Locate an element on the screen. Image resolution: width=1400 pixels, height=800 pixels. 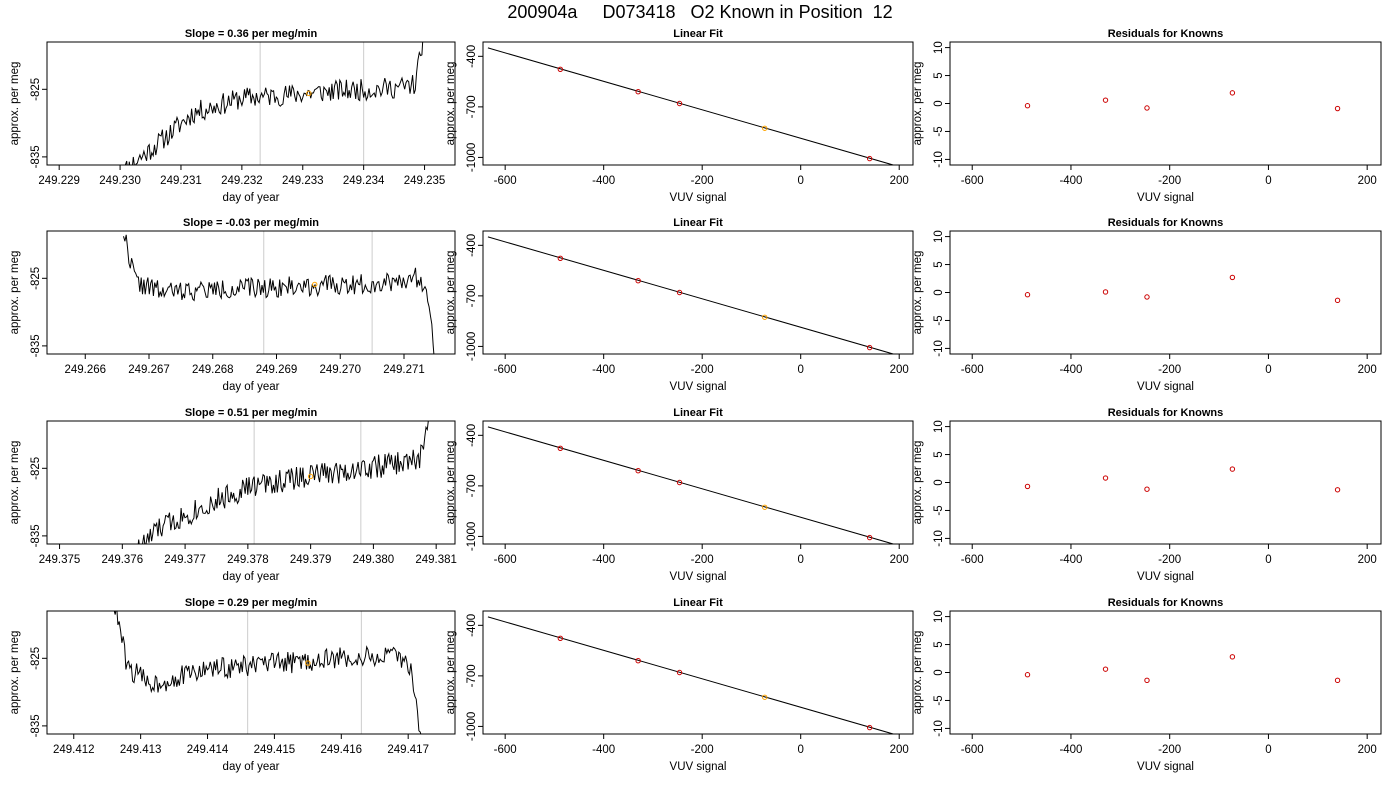
x-tick-label: 249.375 is located at coordinates (60, 560).